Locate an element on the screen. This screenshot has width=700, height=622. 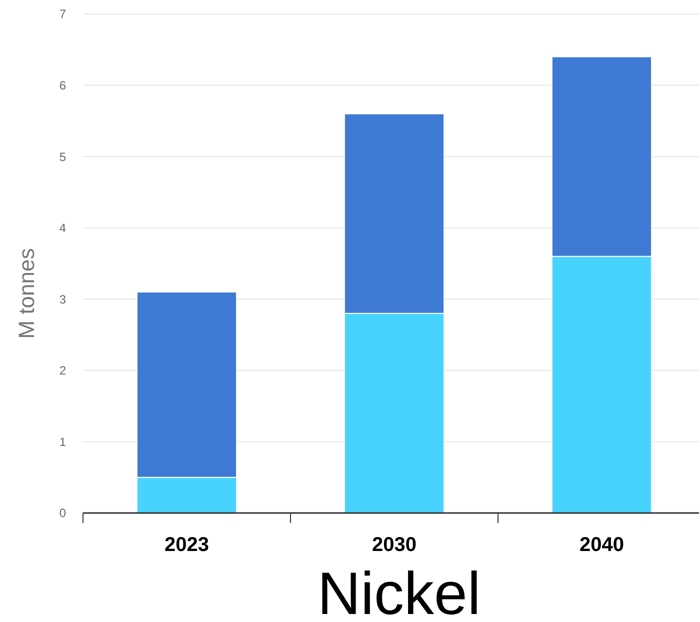
text: Nickel is located at coordinates (399, 591).